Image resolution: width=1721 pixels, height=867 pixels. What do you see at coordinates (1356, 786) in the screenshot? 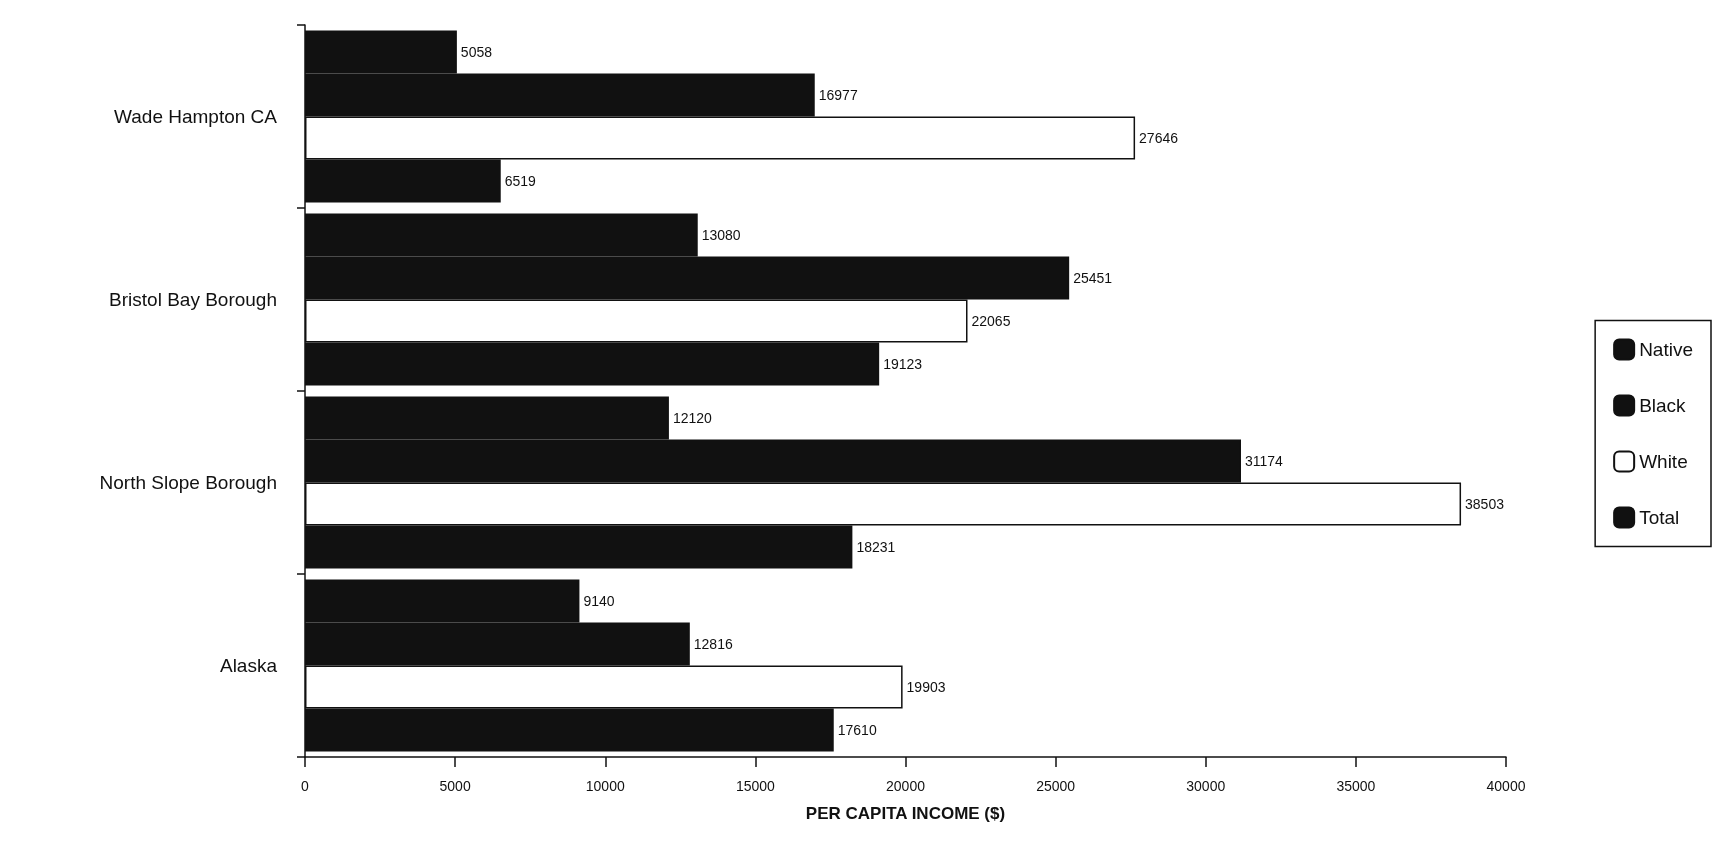
I see `x-tick-label: 35000` at bounding box center [1356, 786].